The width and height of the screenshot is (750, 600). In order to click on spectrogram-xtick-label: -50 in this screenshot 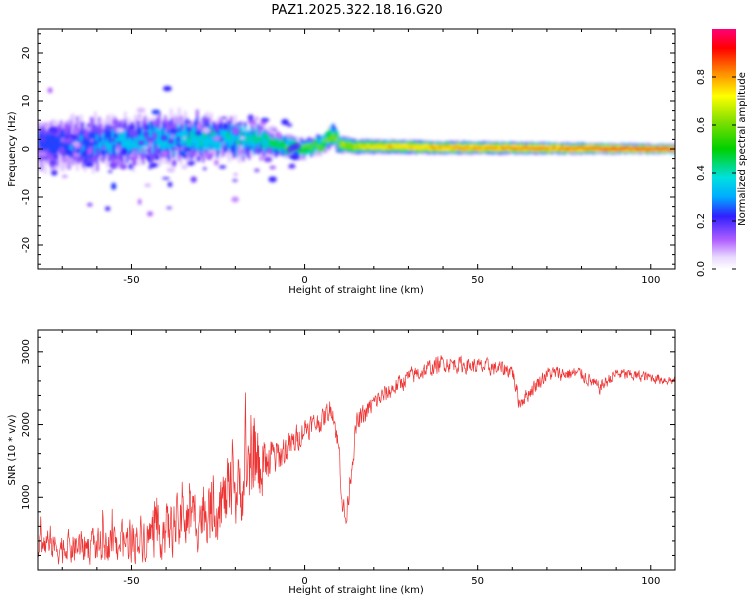, I will do `click(131, 280)`.